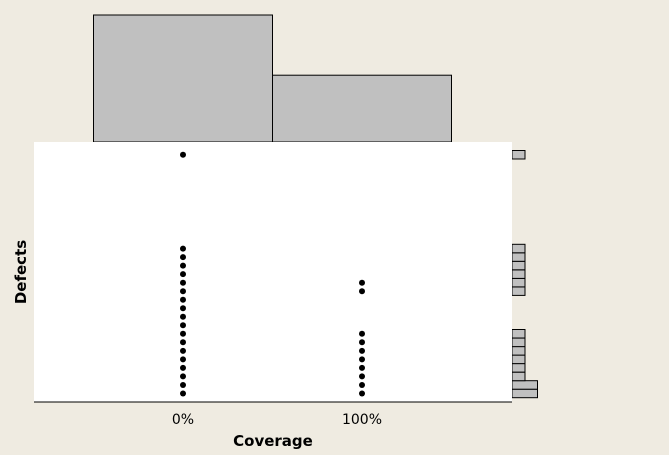 This screenshot has height=455, width=669. I want to click on y-axis-title: Defects, so click(21, 272).